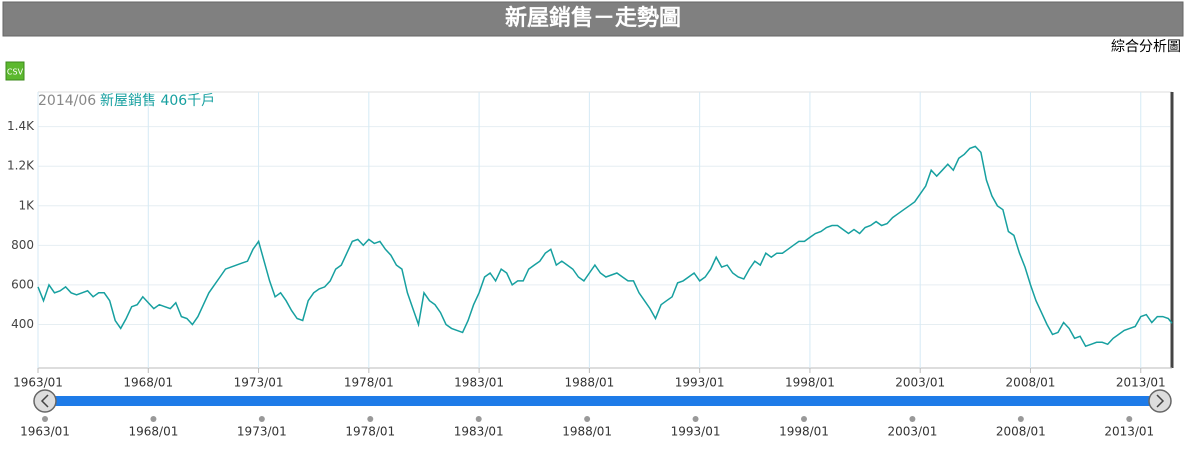  Describe the element at coordinates (1129, 432) in the screenshot. I see `navigator-label: 2013/01` at that location.